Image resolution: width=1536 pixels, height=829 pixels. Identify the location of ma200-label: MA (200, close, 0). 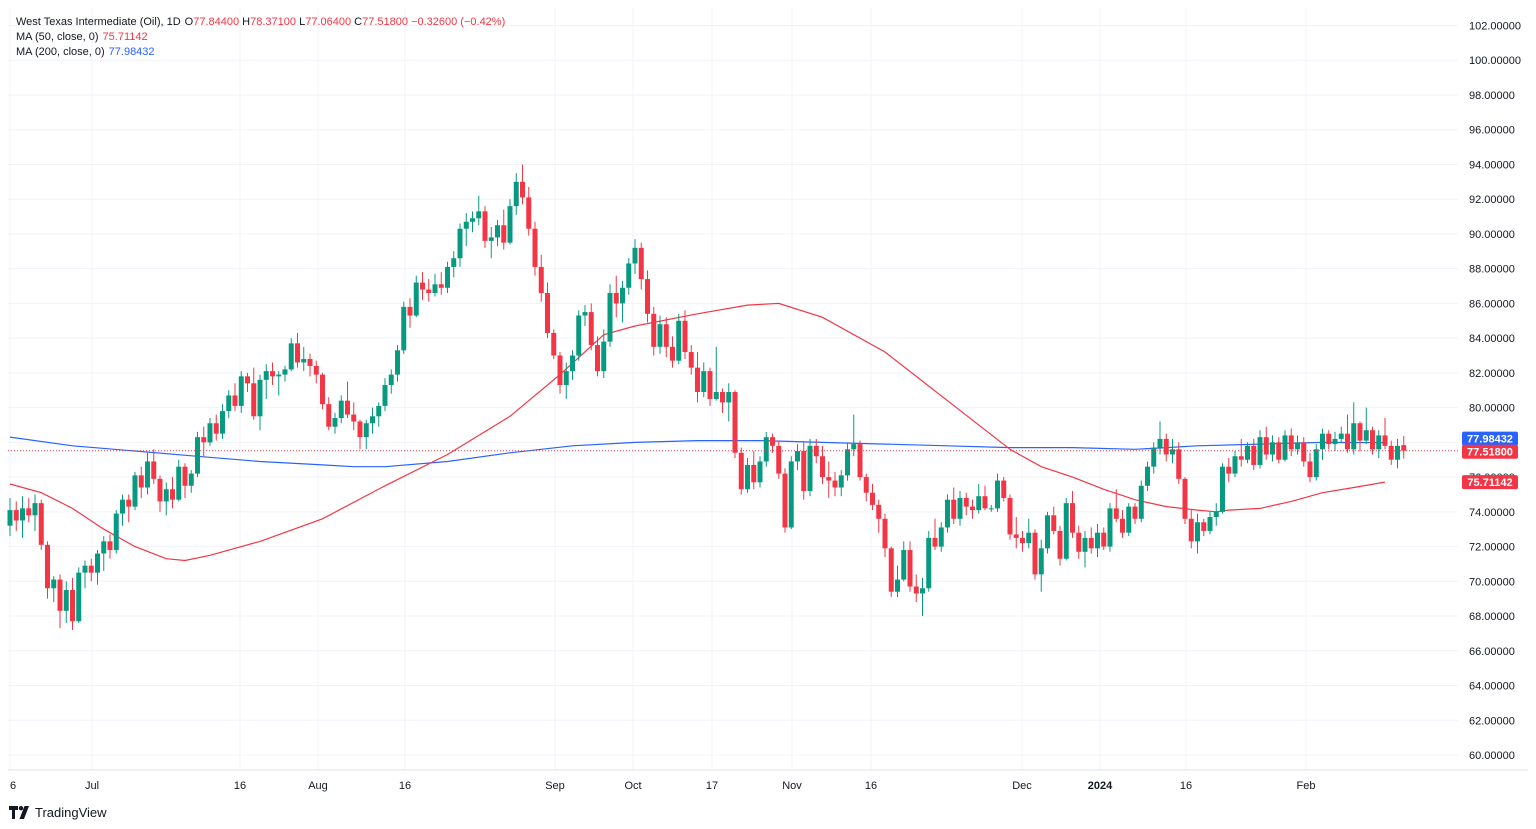
(60, 52).